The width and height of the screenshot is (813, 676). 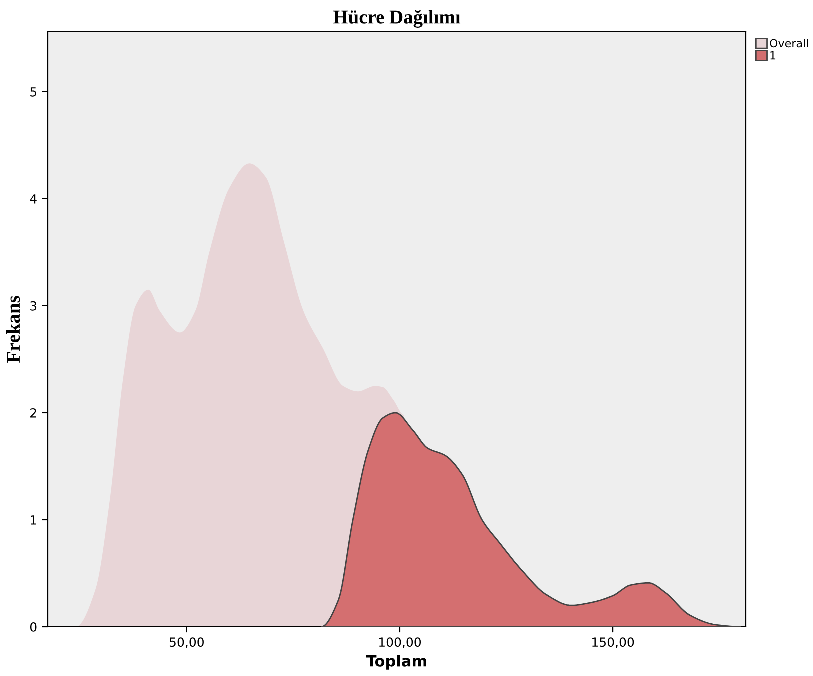 What do you see at coordinates (33, 92) in the screenshot?
I see `y-tick-label: 5` at bounding box center [33, 92].